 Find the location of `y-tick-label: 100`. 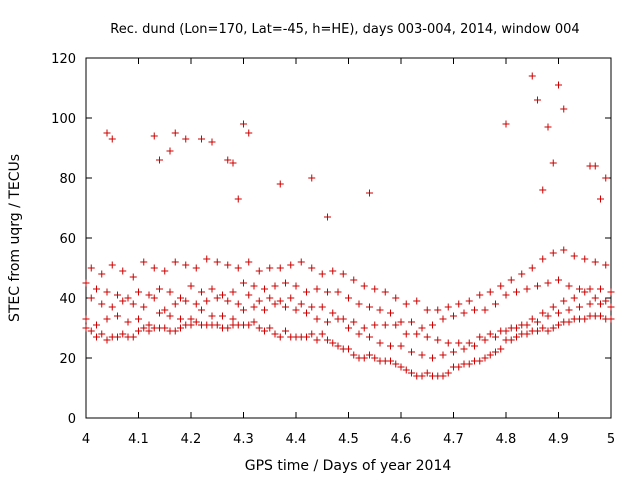

y-tick-label: 100 is located at coordinates (63, 119).